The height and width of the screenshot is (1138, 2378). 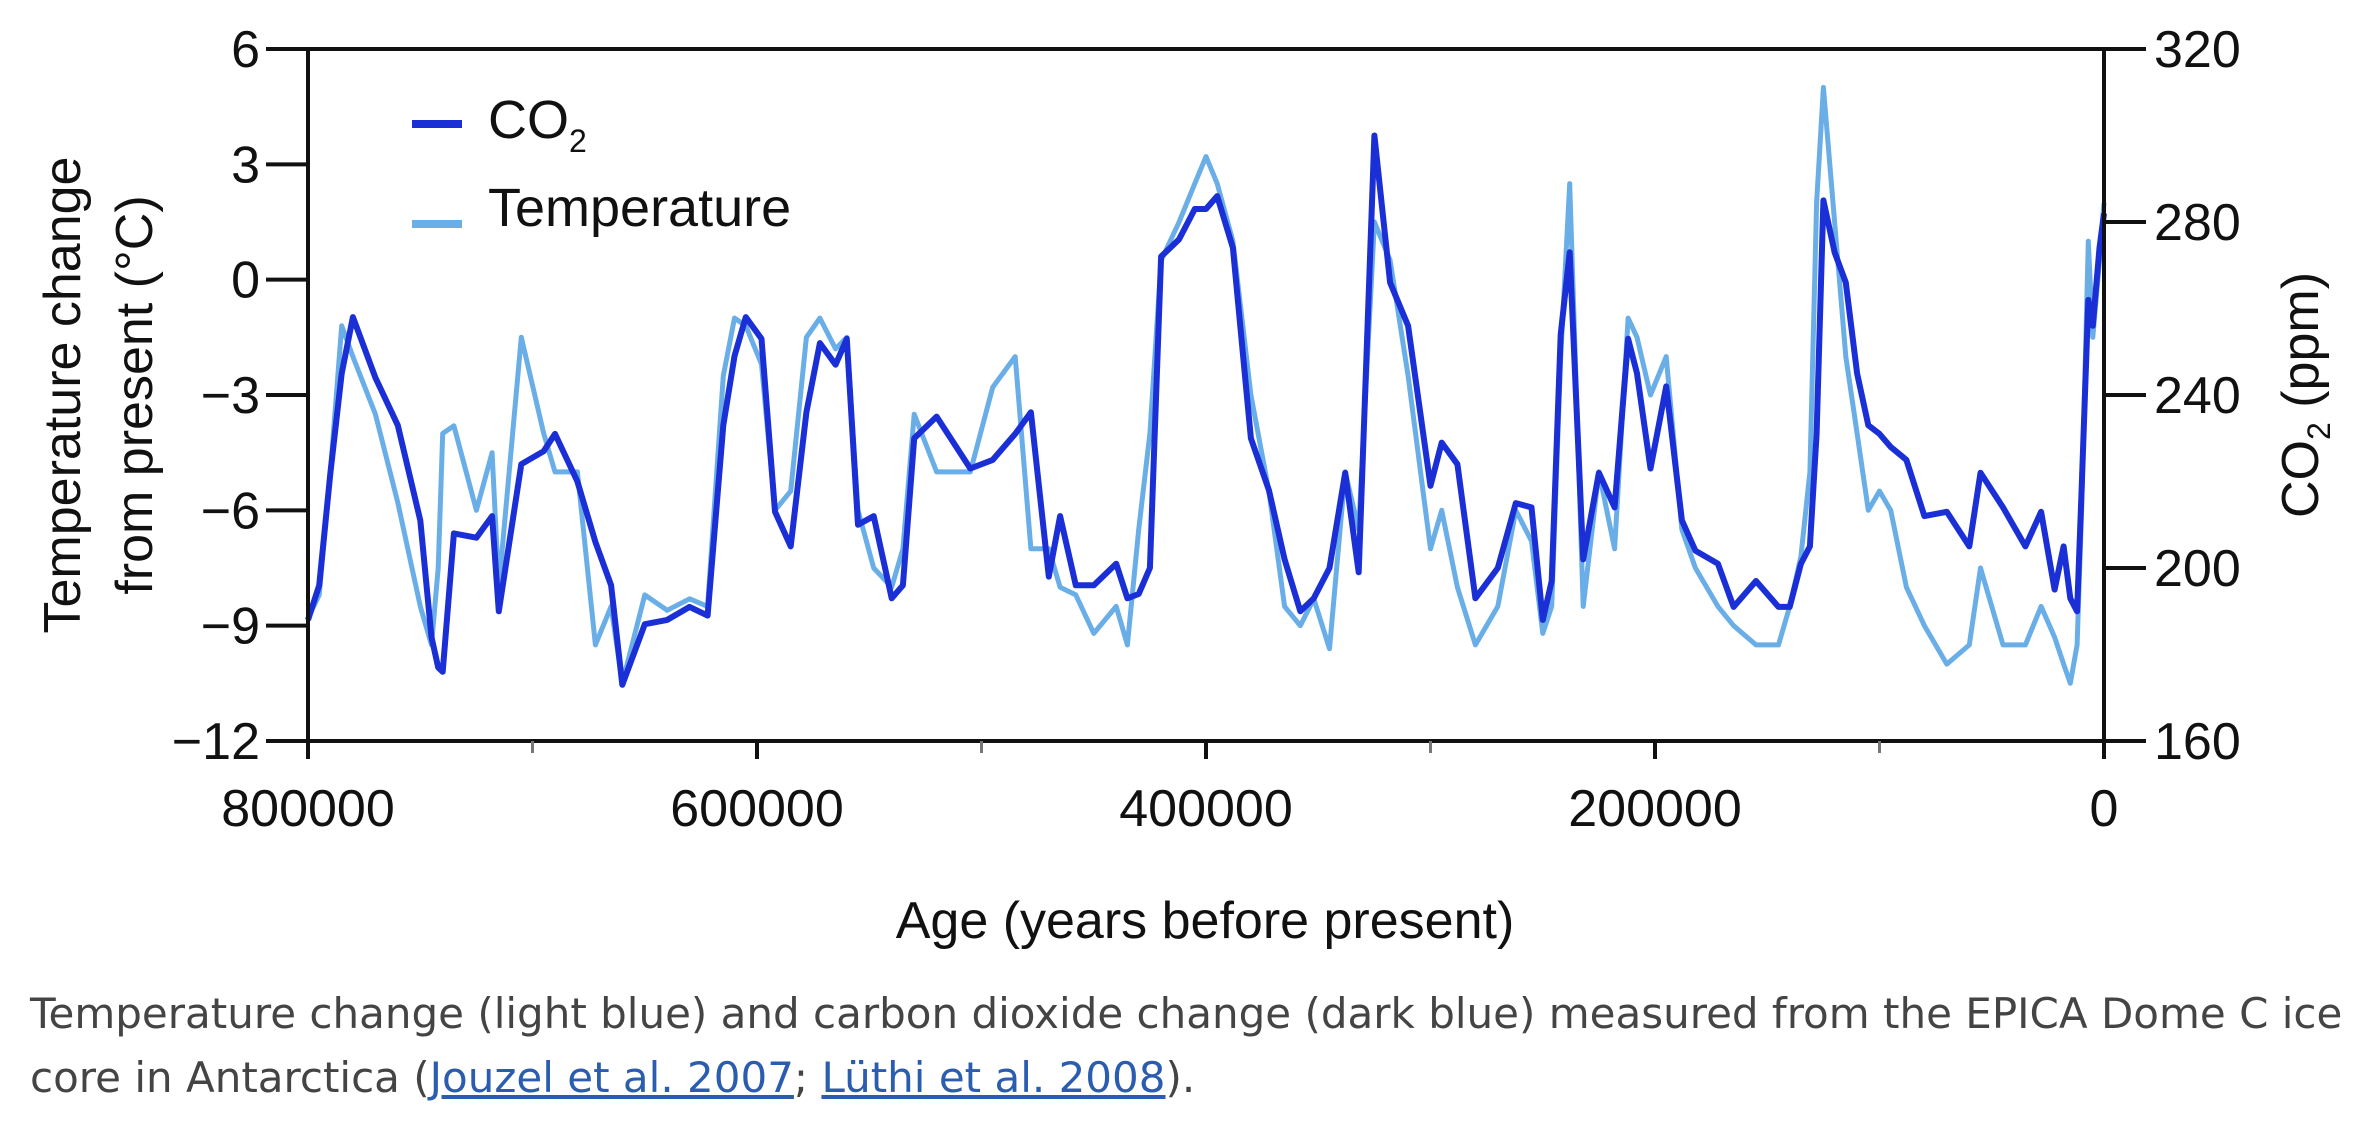 What do you see at coordinates (601, 164) in the screenshot?
I see `legend: CO2 Temperature` at bounding box center [601, 164].